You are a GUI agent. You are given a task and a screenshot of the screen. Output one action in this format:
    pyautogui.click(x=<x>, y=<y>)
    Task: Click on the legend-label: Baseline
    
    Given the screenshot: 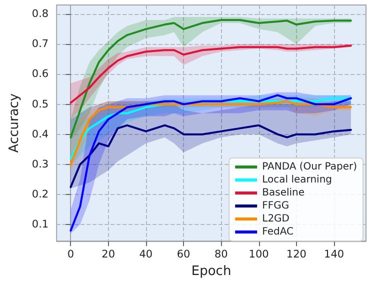 What is the action you would take?
    pyautogui.click(x=283, y=193)
    